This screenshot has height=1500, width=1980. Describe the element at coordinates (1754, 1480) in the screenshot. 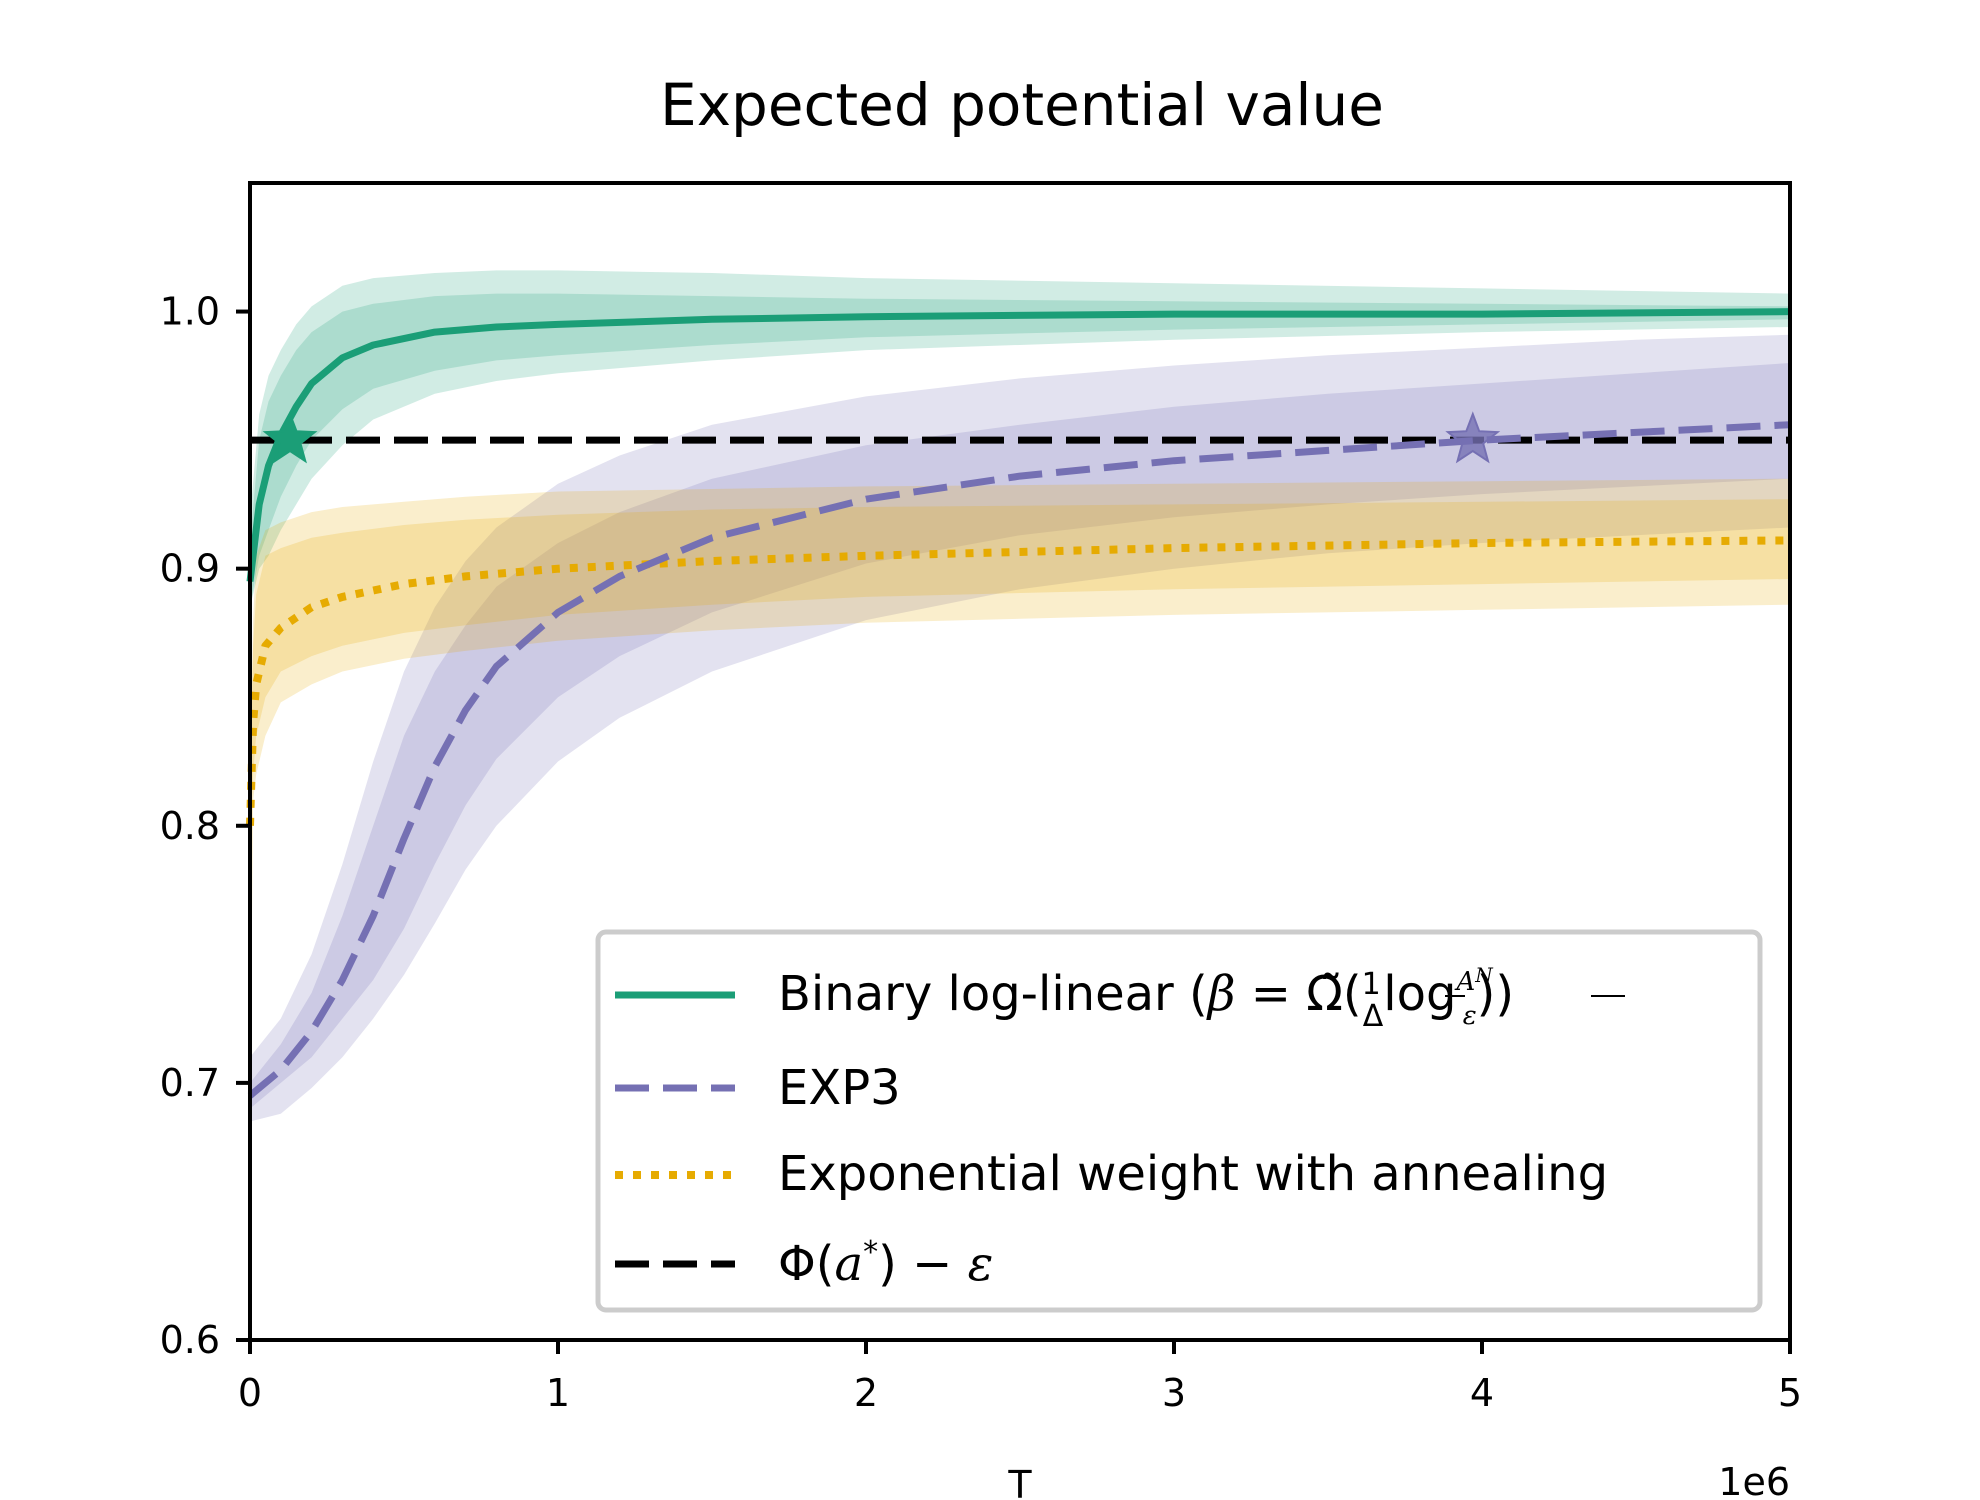

I see `x-offset-label: 1e6` at that location.